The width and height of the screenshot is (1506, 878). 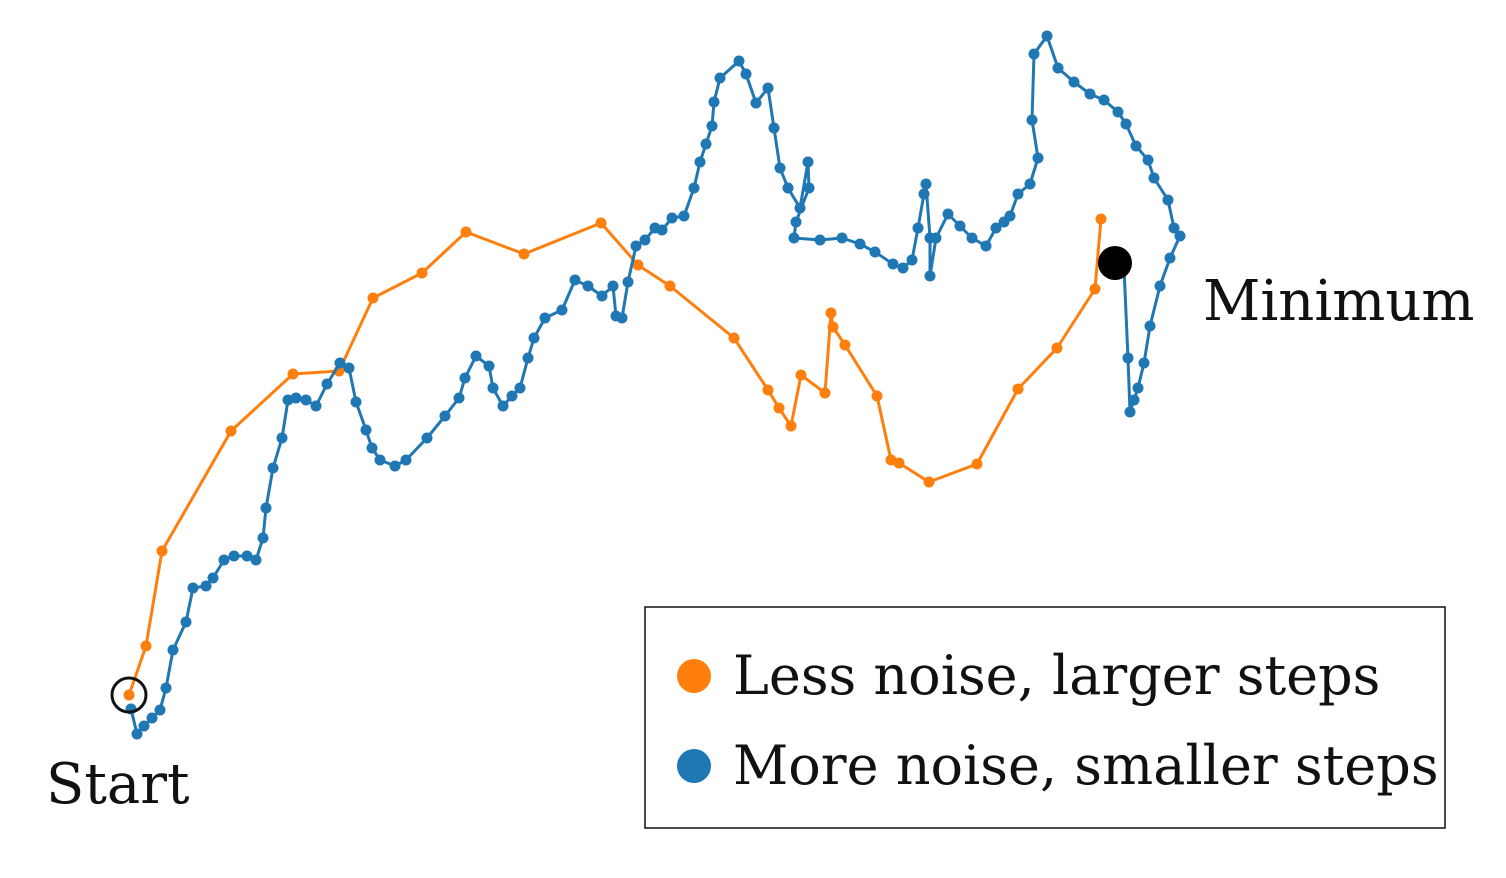 I want to click on legend-label-more-noise: More noise, smaller steps, so click(x=1086, y=765).